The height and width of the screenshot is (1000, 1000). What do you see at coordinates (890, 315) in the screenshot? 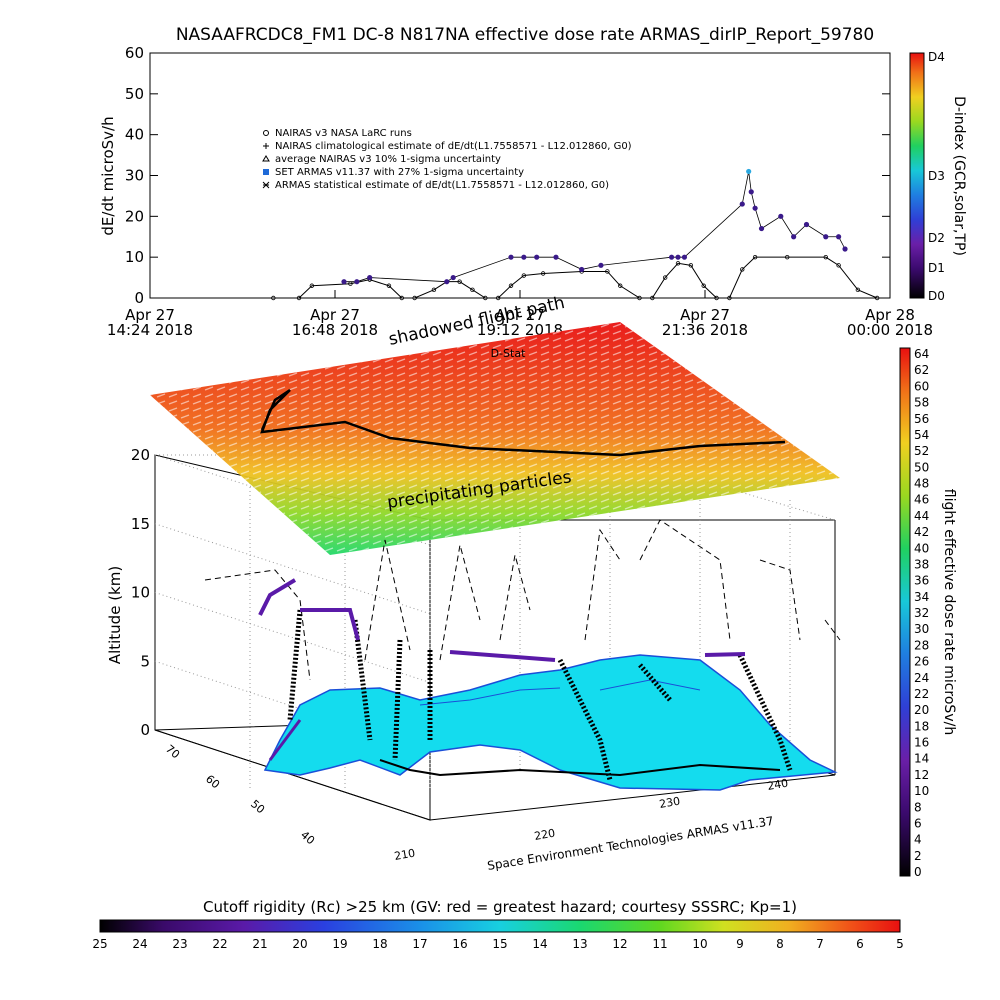
I see `x-tick-label-date: Apr 28` at bounding box center [890, 315].